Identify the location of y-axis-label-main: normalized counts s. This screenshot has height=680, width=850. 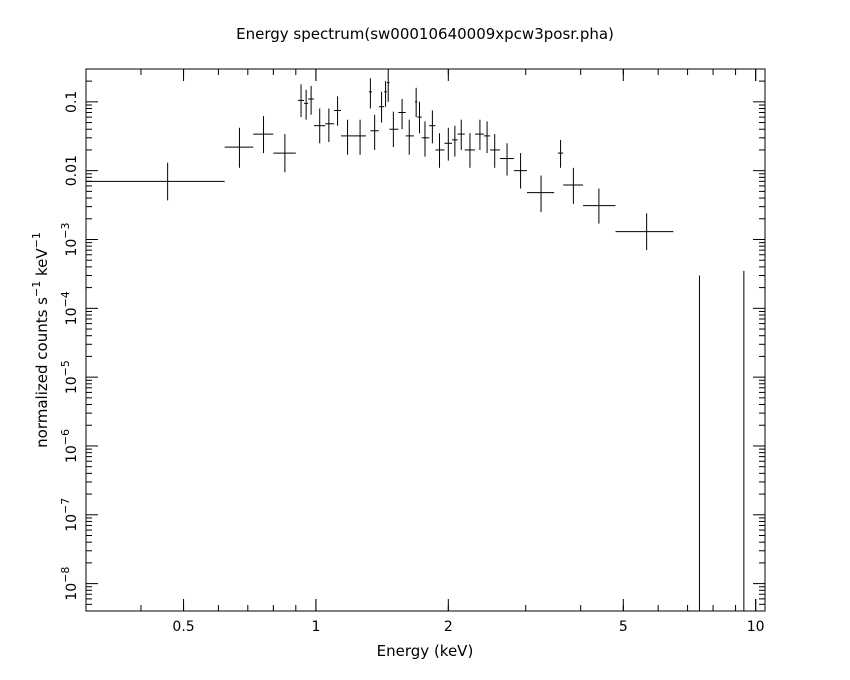
(42, 372).